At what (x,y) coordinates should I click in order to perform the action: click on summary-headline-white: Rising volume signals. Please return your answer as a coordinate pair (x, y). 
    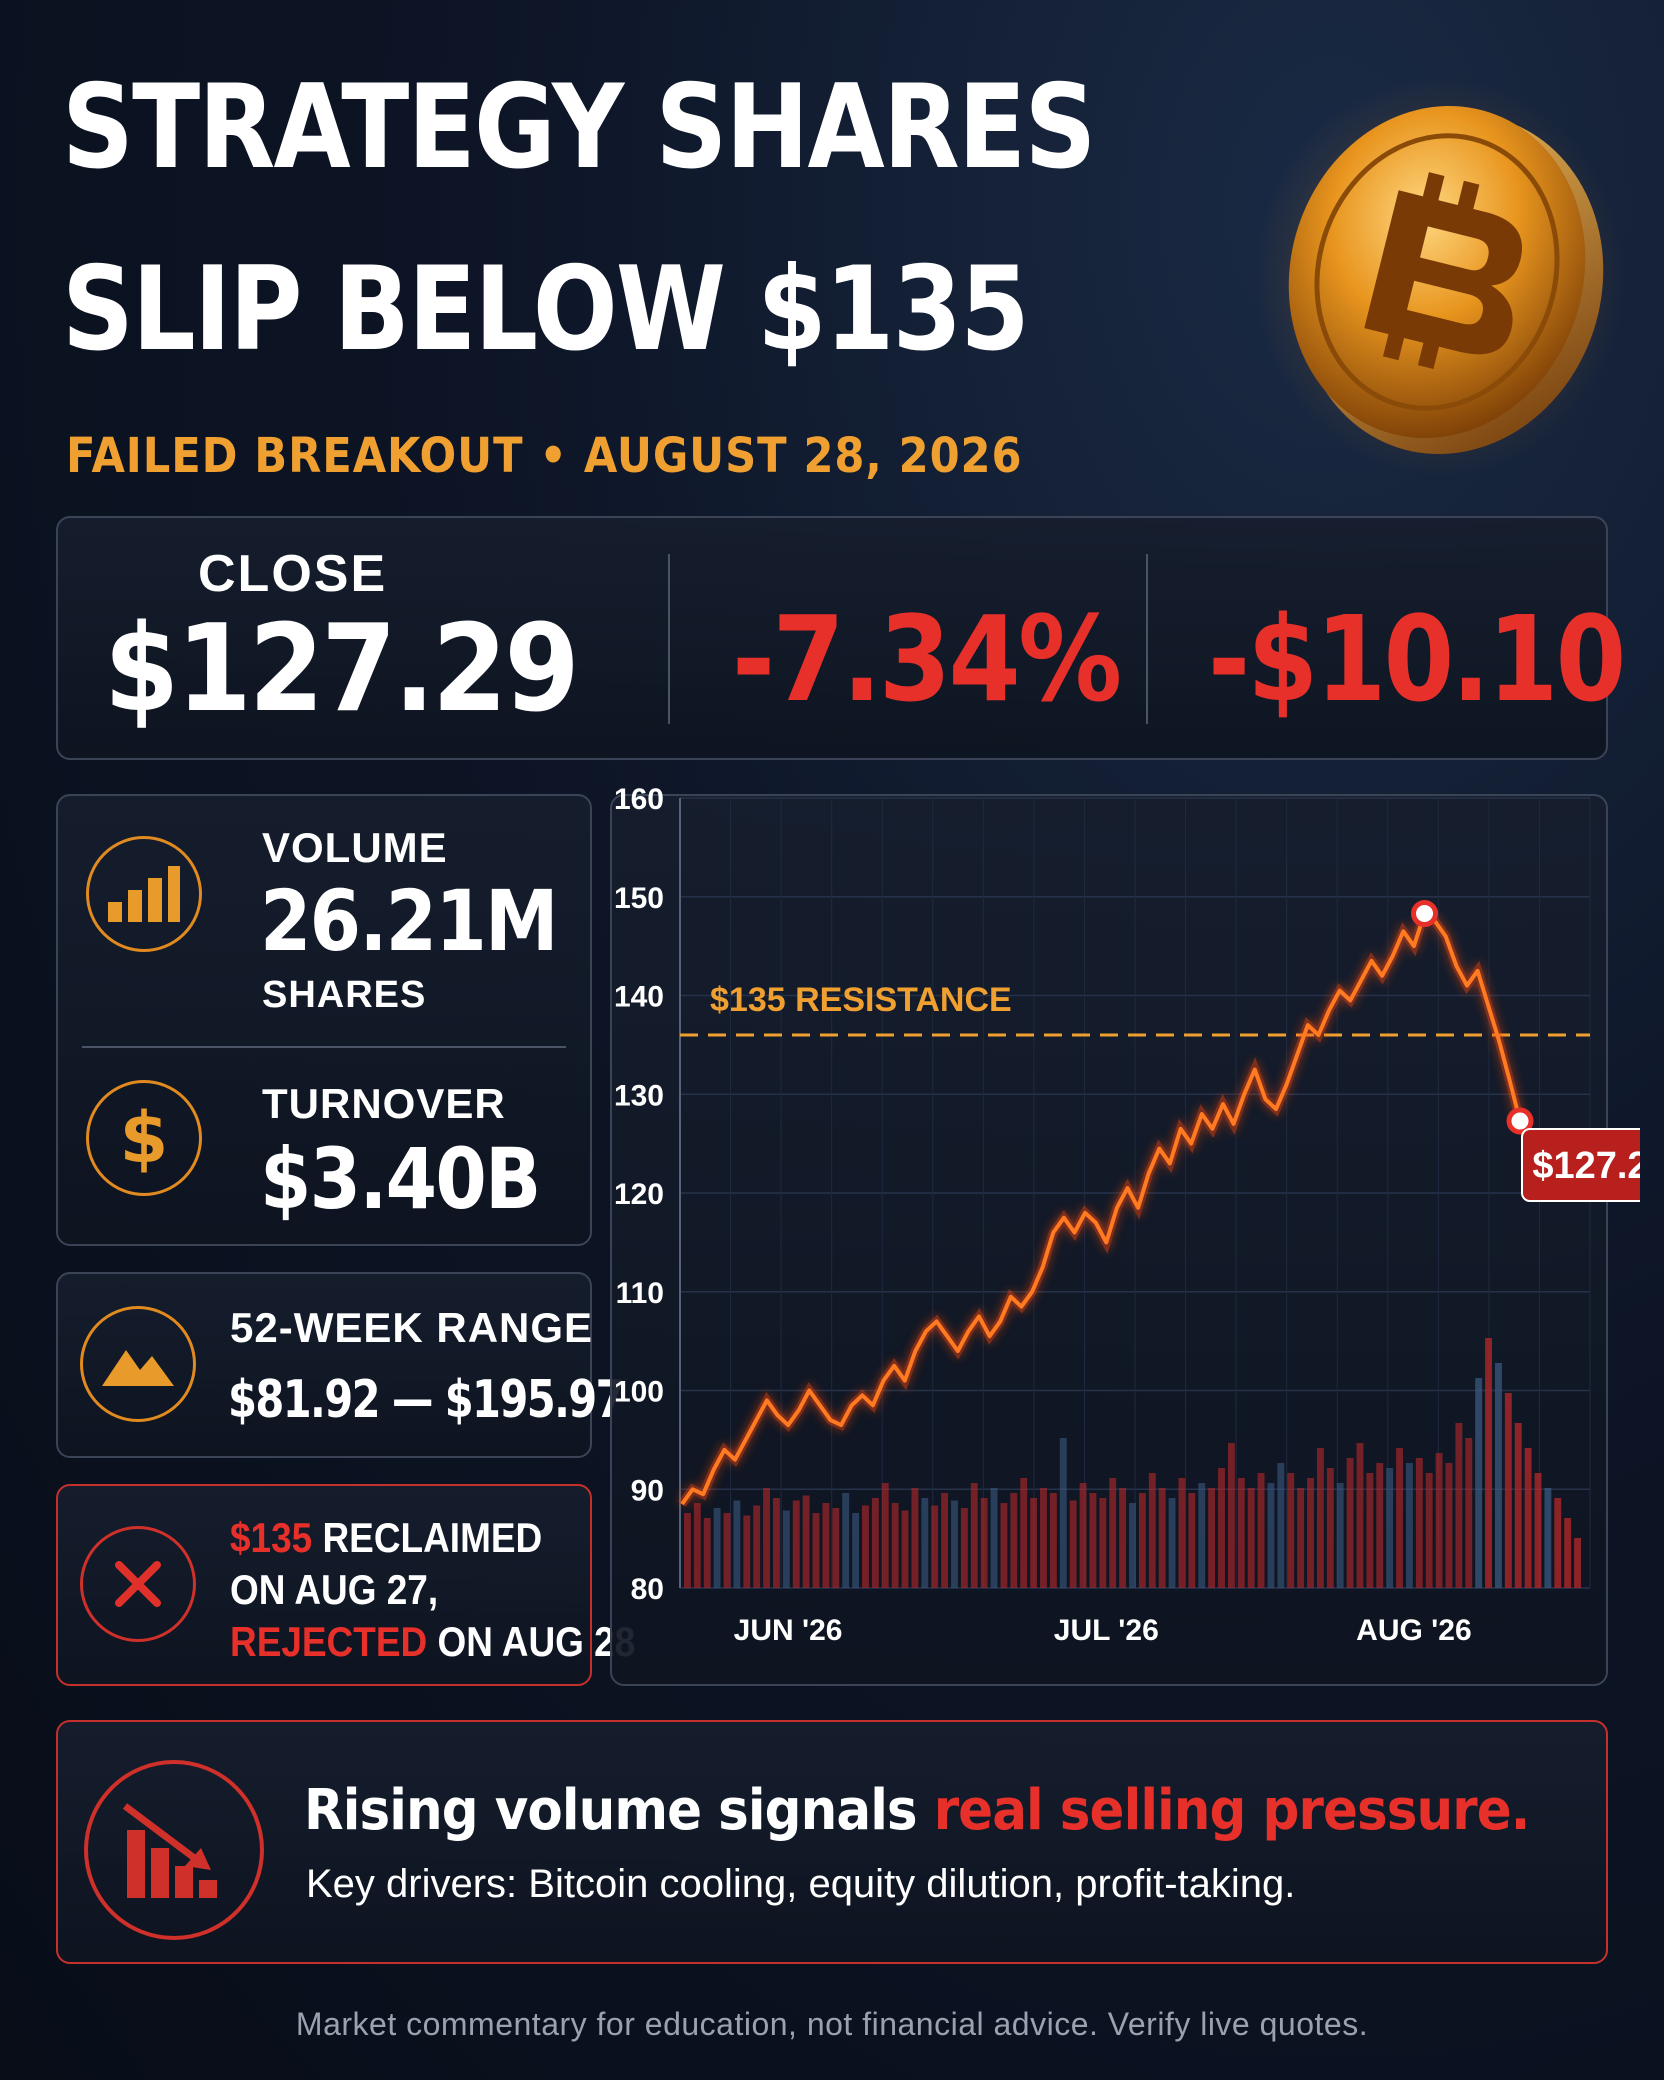
    Looking at the image, I should click on (619, 1810).